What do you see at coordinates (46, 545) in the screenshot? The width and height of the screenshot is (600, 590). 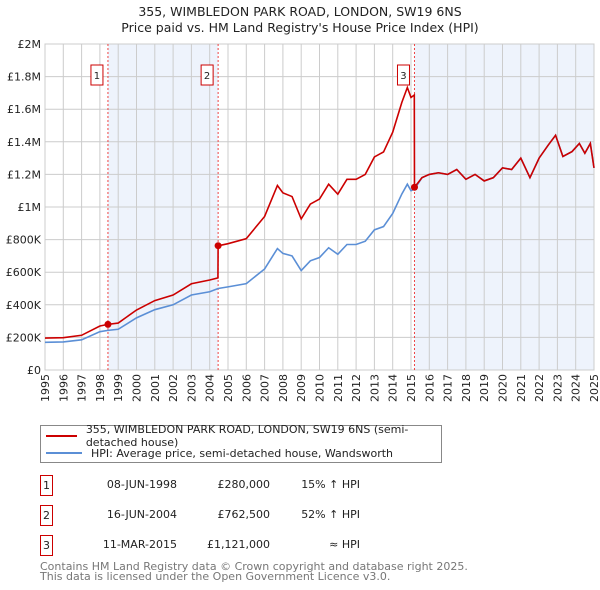 I see `sale-marker: 3` at bounding box center [46, 545].